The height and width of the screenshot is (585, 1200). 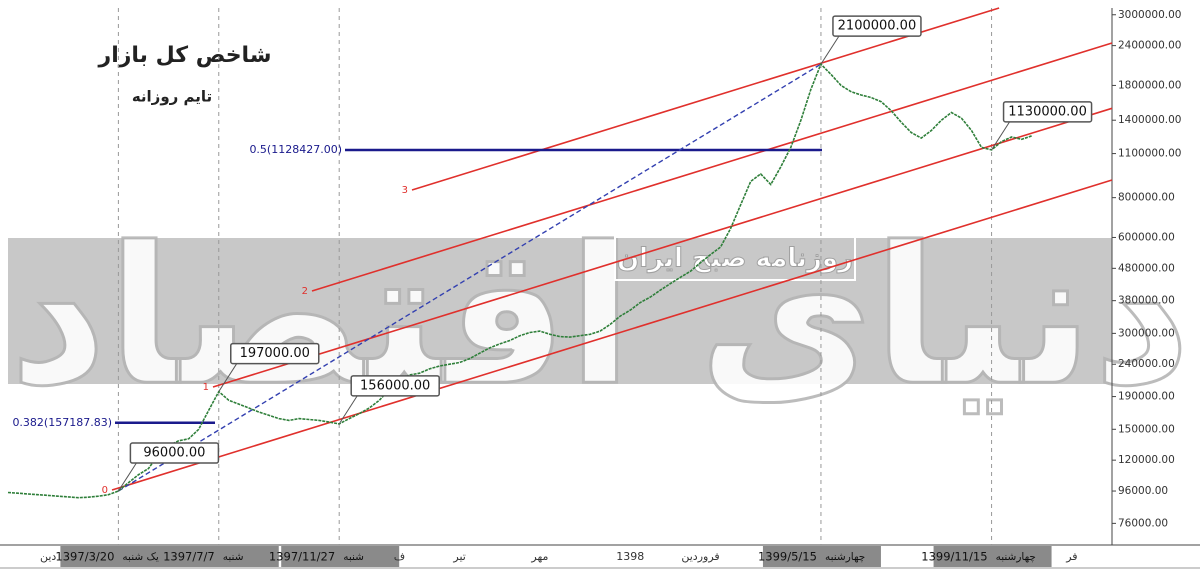 What do you see at coordinates (1143, 523) in the screenshot?
I see `y-tick-label: 76000.00` at bounding box center [1143, 523].